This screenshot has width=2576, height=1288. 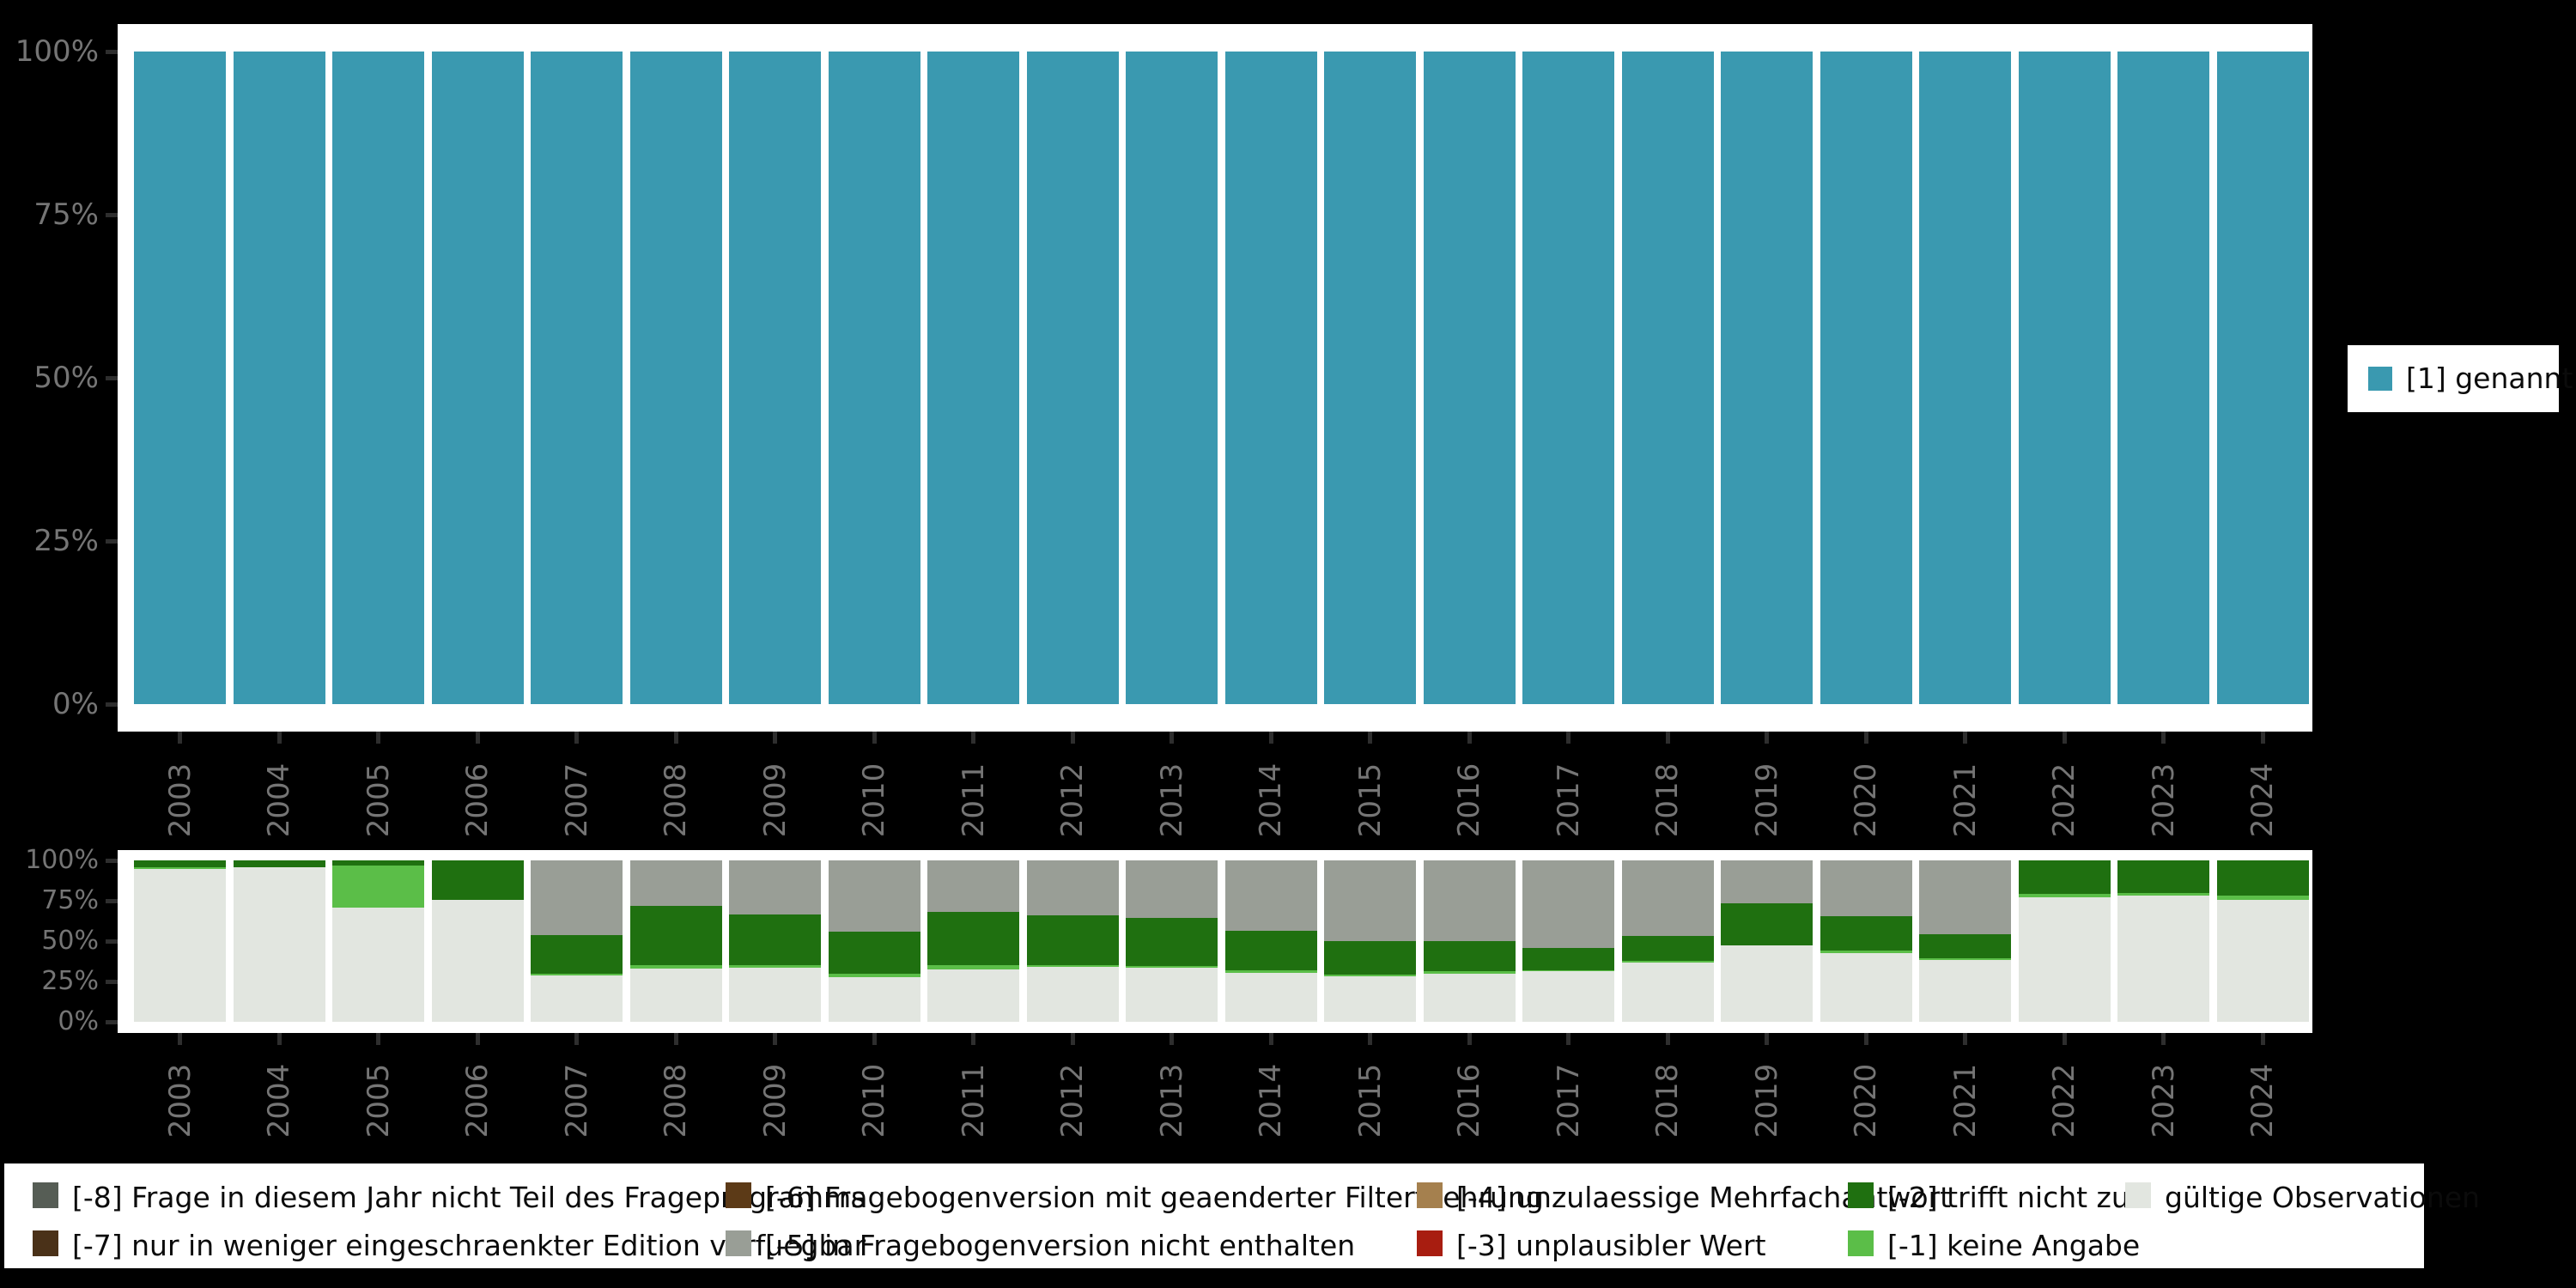 What do you see at coordinates (1470, 378) in the screenshot?
I see `bar-2016` at bounding box center [1470, 378].